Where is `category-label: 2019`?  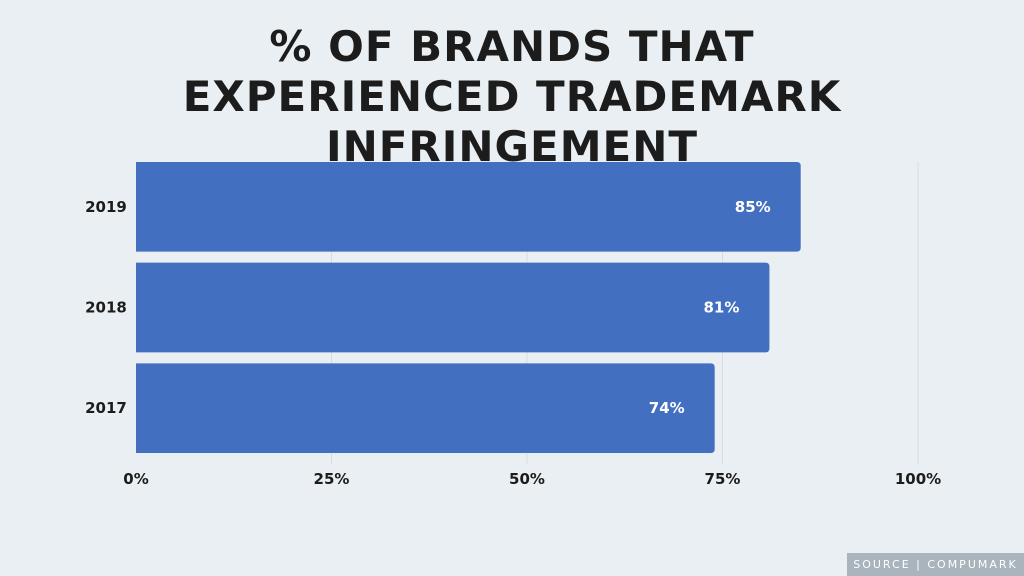
category-label: 2019 is located at coordinates (106, 207).